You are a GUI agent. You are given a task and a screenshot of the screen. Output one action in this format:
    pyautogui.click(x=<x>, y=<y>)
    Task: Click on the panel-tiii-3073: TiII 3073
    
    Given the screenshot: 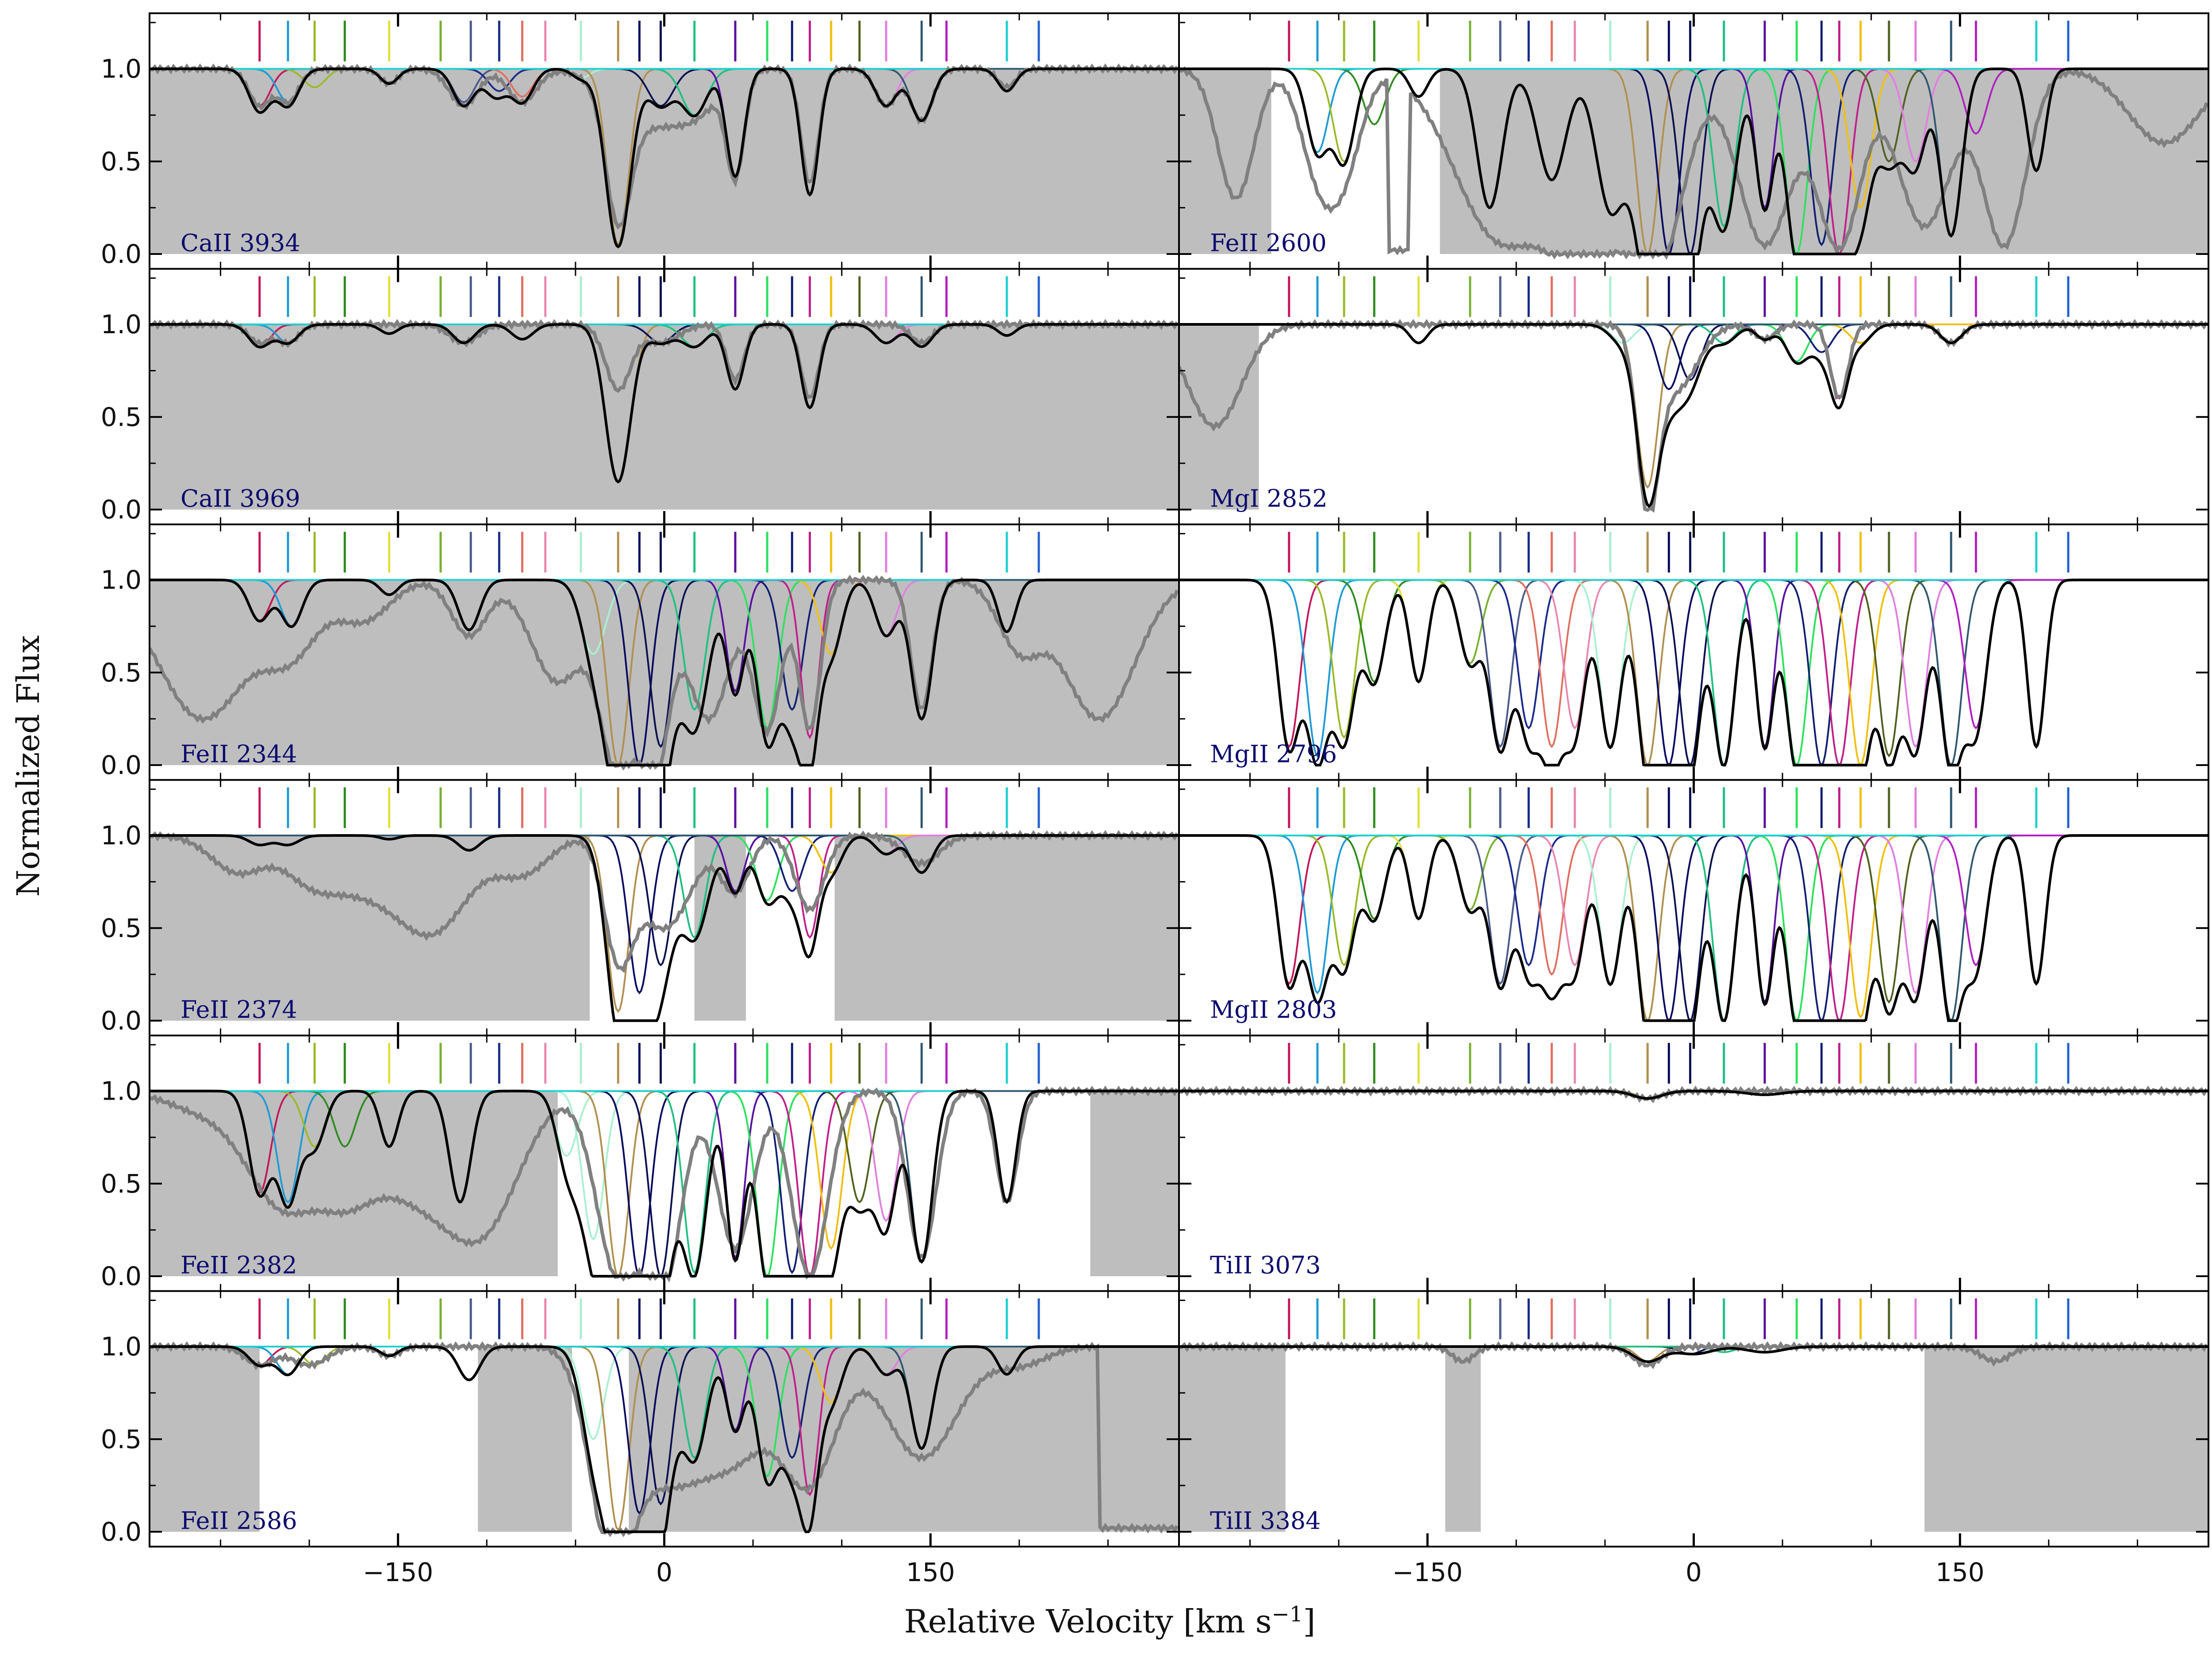 What is the action you would take?
    pyautogui.click(x=1694, y=1163)
    